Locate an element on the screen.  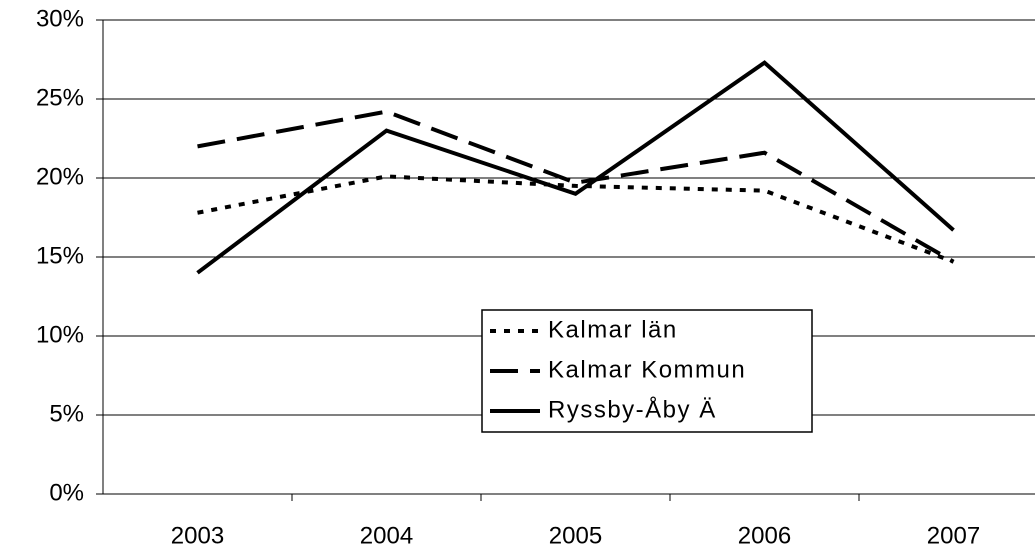
legend-label: Kalmar Kommun is located at coordinates (647, 369).